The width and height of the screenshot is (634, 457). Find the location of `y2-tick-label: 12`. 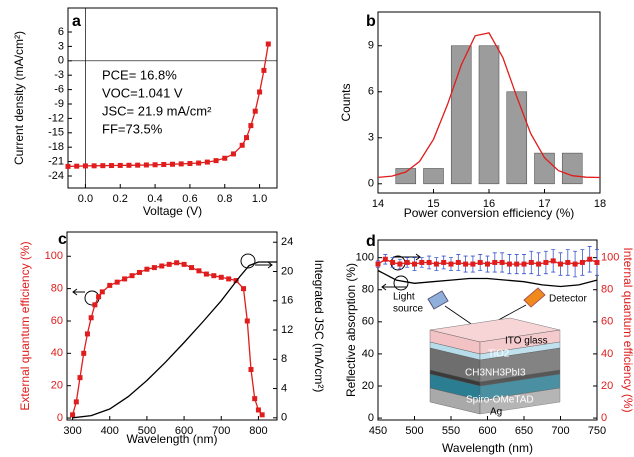

y2-tick-label: 12 is located at coordinates (287, 330).